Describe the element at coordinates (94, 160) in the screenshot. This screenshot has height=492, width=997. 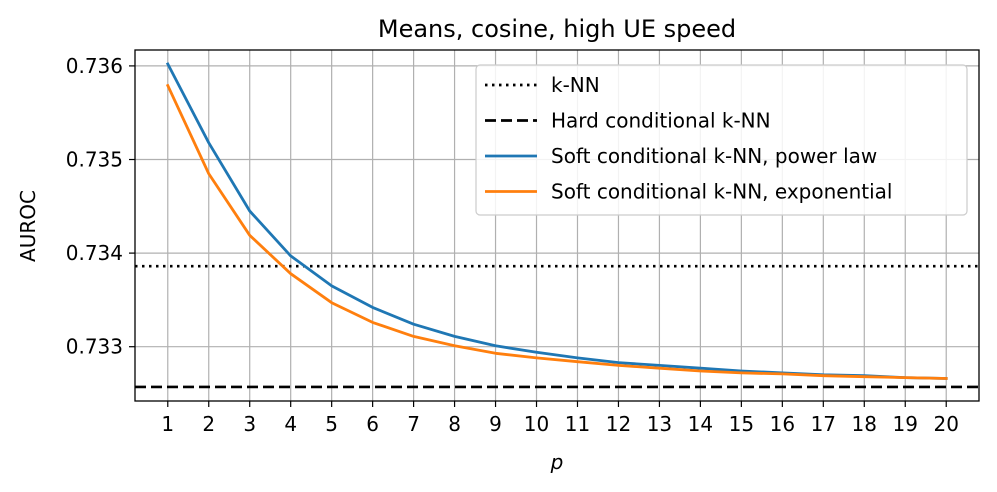
I see `y-tick-label: 0.735` at that location.